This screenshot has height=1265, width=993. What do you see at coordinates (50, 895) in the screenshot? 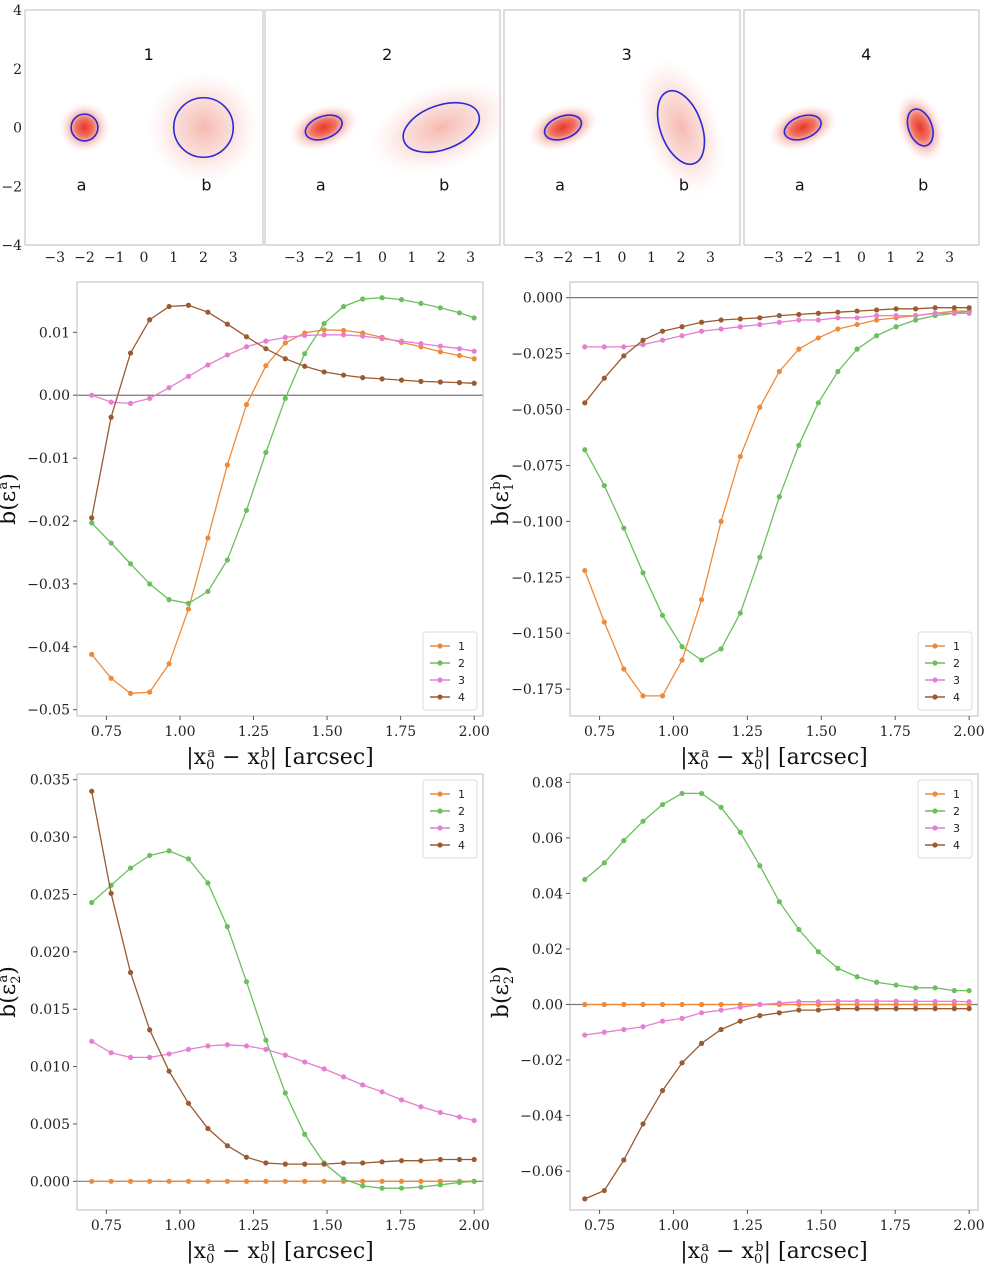
I see `y-tick-label: 0.025` at bounding box center [50, 895].